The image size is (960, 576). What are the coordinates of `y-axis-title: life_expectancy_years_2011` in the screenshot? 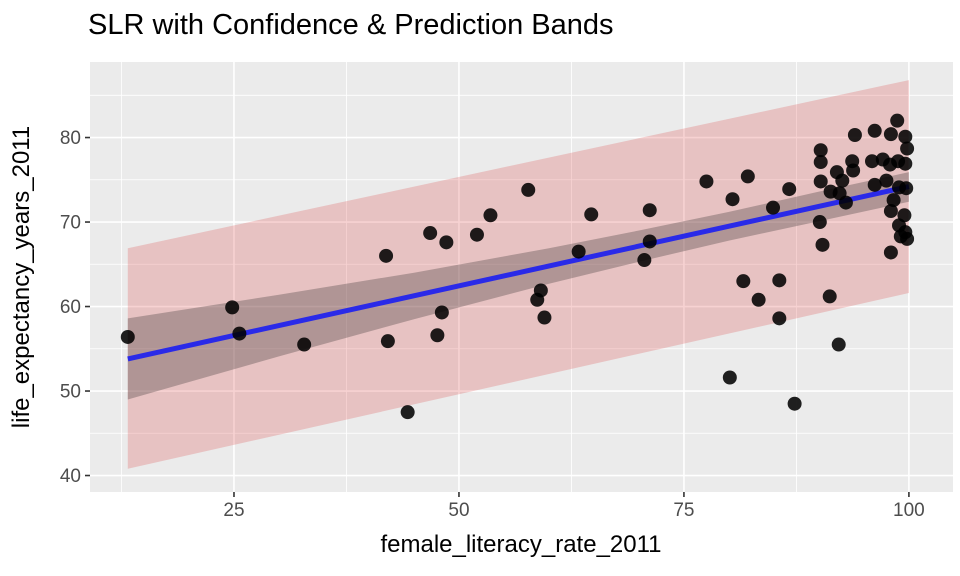 It's located at (21, 277).